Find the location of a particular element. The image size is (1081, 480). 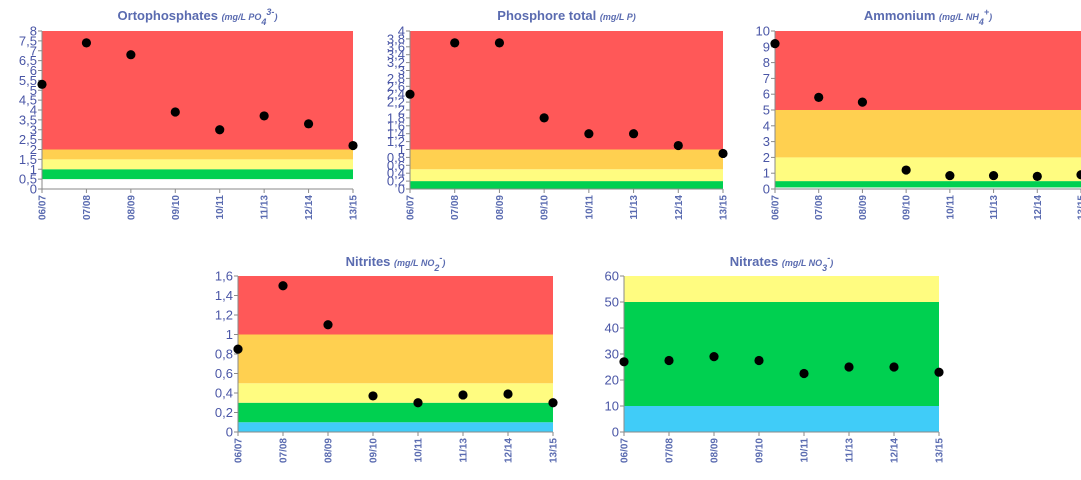

chart-title: Ammonium (mg/L NH4+) is located at coordinates (928, 17).